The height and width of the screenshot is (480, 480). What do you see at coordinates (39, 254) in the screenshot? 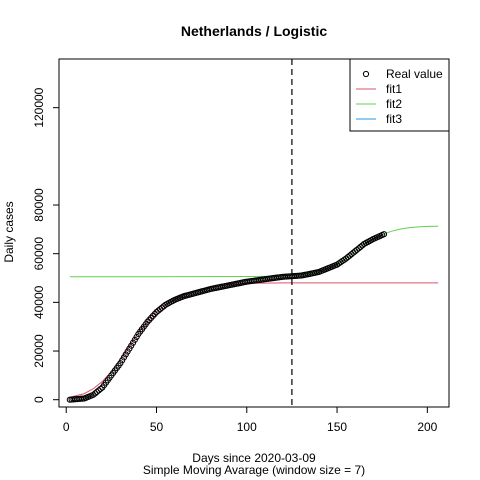
I see `y-tick-label: 60000` at bounding box center [39, 254].